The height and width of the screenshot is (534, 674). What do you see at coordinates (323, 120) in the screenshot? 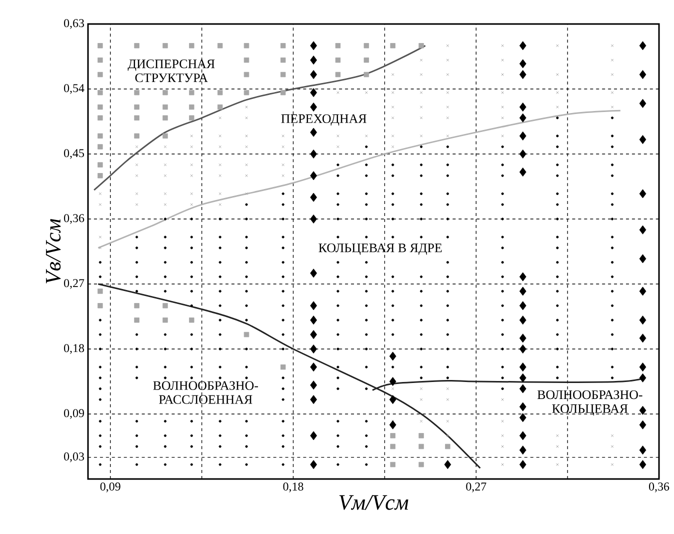
I see `annotation: ПЕРЕХОДНАЯ` at bounding box center [323, 120].